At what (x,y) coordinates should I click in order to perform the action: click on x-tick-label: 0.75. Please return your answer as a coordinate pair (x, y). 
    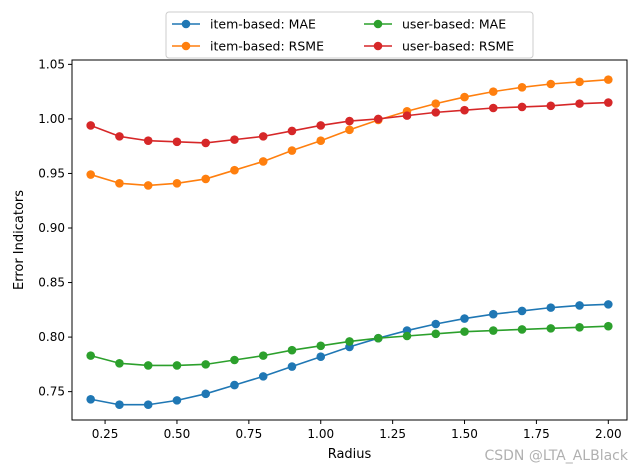
    Looking at the image, I should click on (248, 434).